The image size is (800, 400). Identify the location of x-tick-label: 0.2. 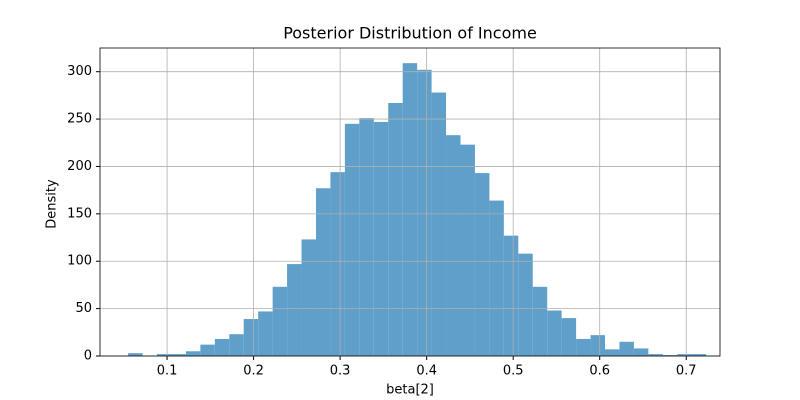
(253, 371).